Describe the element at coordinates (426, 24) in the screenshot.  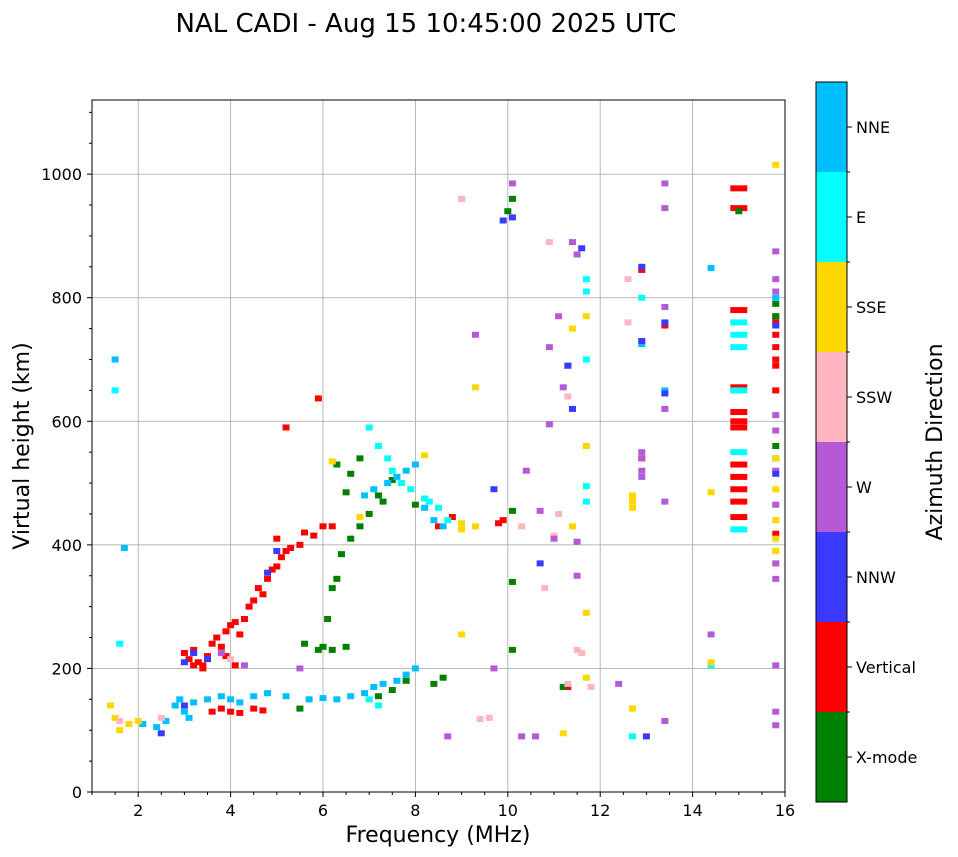
I see `chart-title: NAL CADI - Aug 15 10:45:00 2025 UTC` at that location.